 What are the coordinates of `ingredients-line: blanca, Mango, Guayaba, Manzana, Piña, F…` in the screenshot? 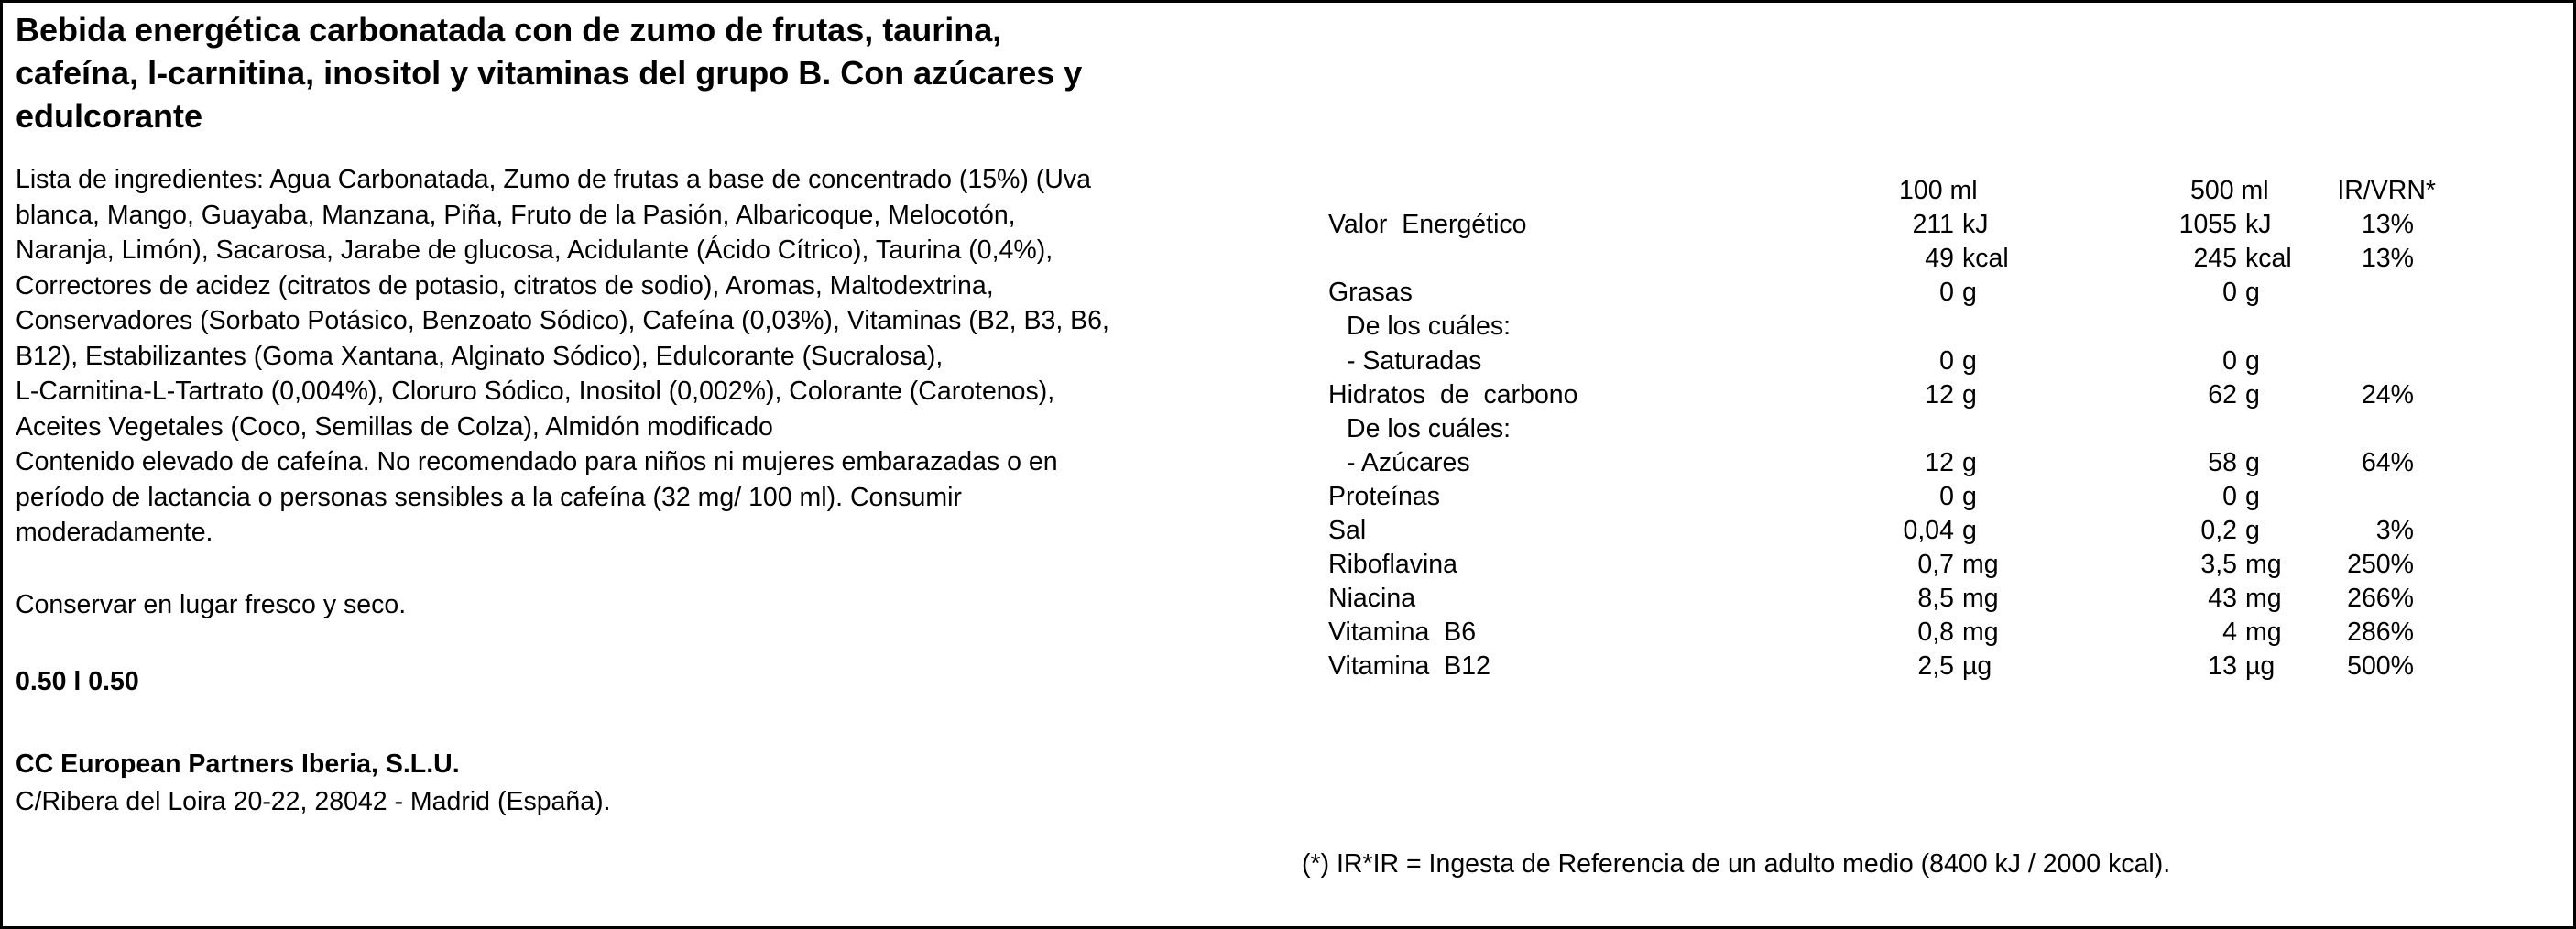 It's located at (516, 215).